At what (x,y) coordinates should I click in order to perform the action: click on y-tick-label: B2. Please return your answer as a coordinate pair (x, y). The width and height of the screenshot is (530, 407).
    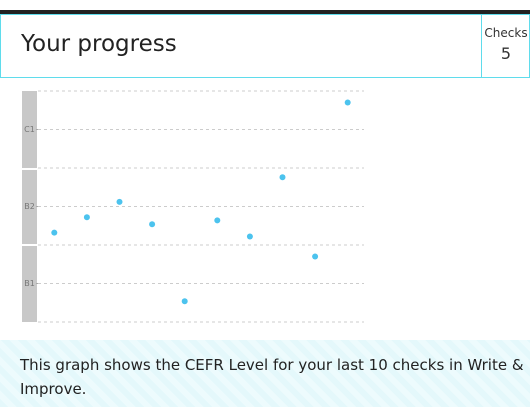
    Looking at the image, I should click on (29, 206).